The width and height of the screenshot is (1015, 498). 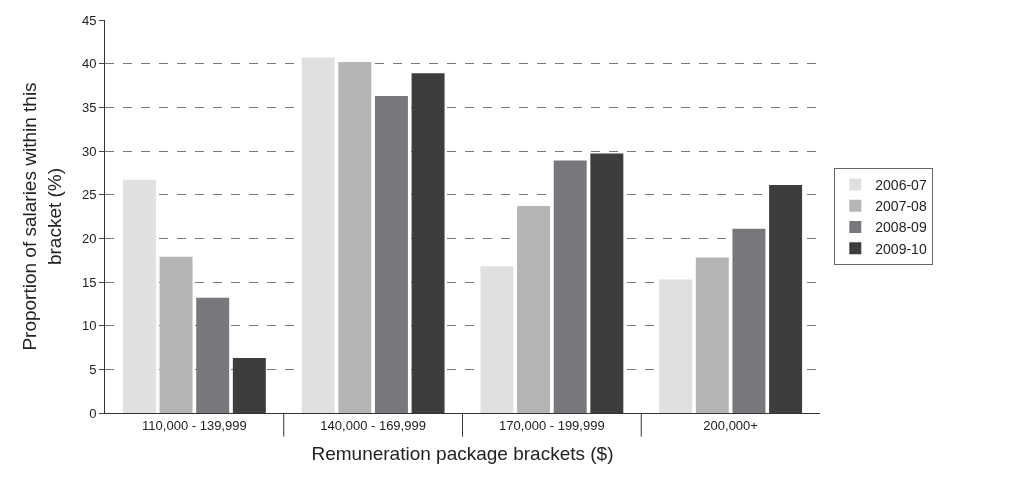 I want to click on y-tick-label: 40, so click(x=89, y=64).